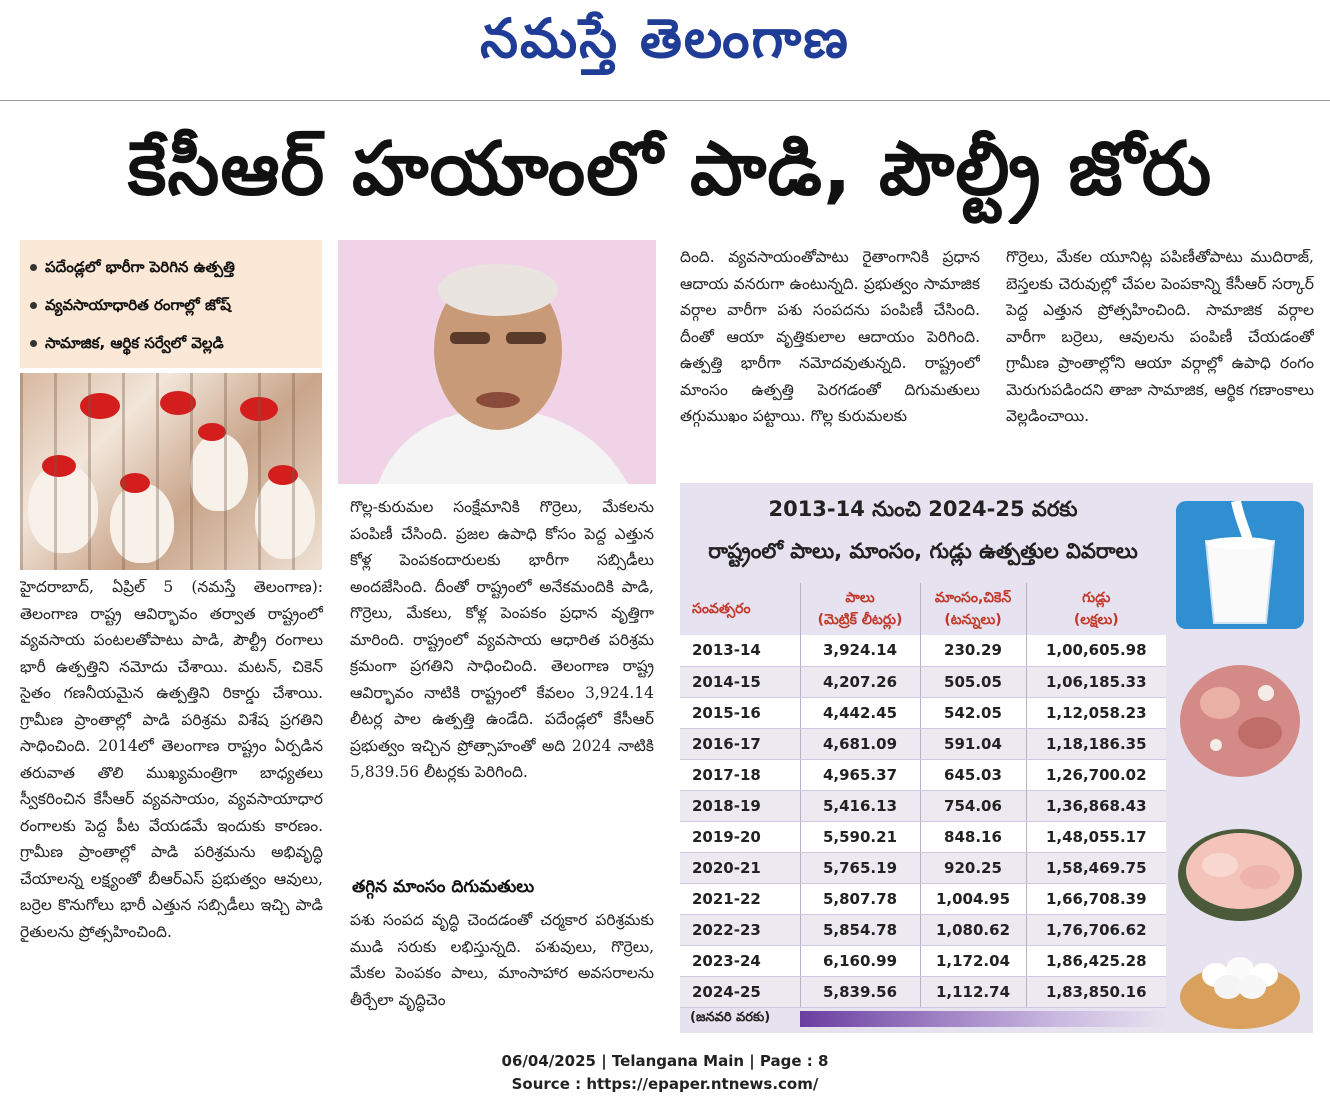 The height and width of the screenshot is (1114, 1330). What do you see at coordinates (859, 868) in the screenshot?
I see `cell-milk: 5,765.19` at bounding box center [859, 868].